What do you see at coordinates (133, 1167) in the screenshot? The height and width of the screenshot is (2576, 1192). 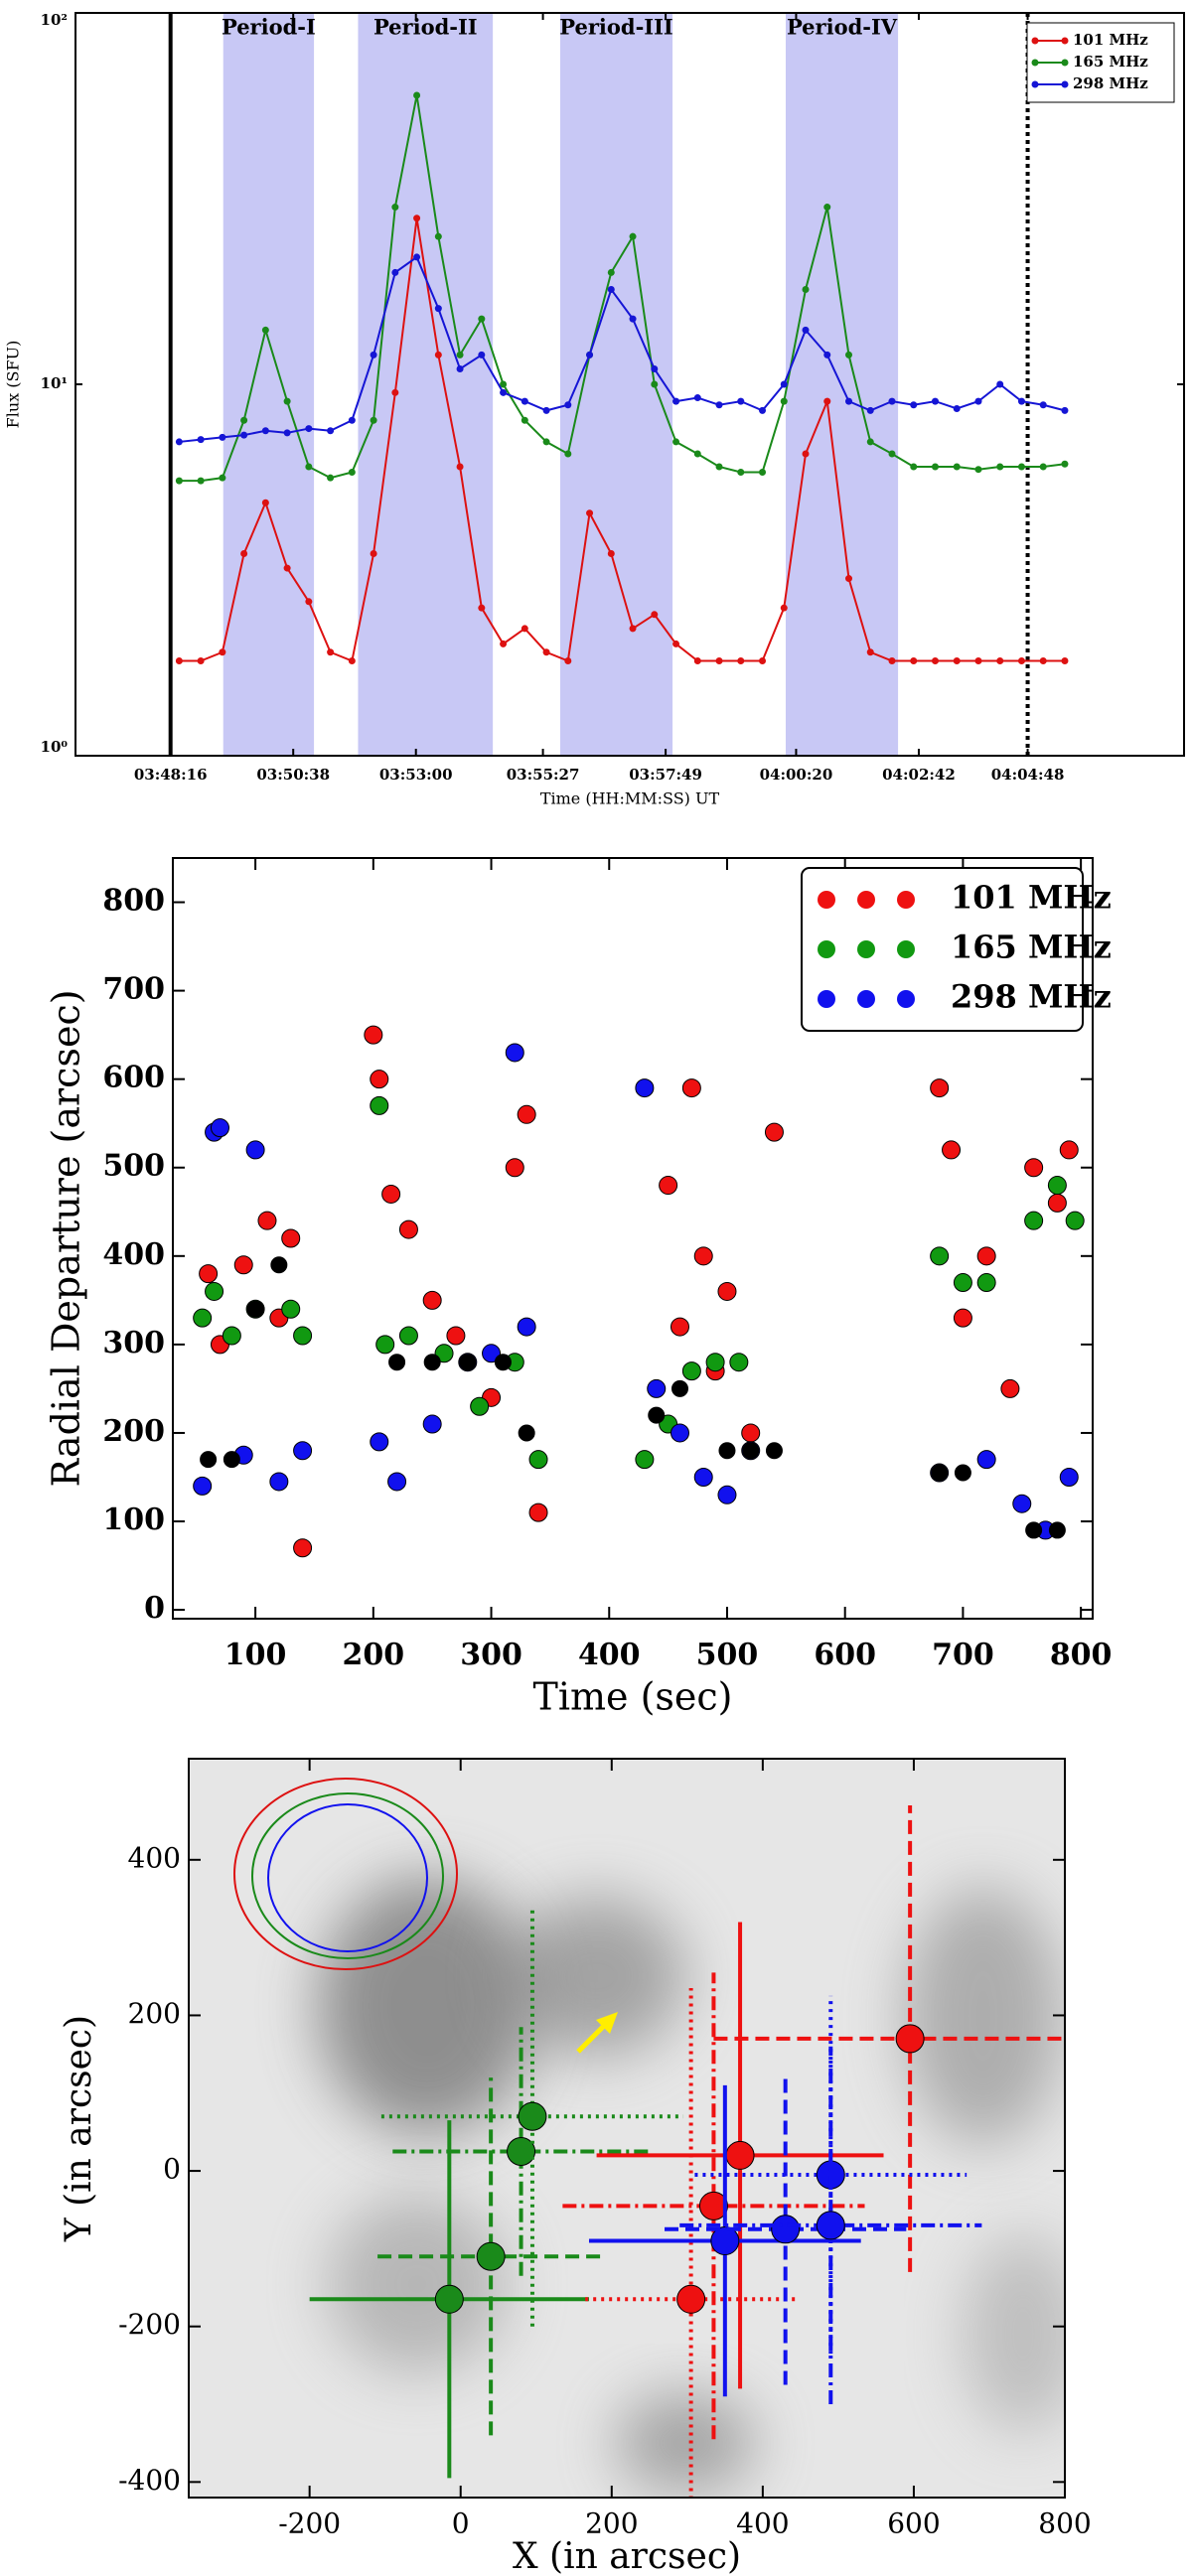 I see `y-tick-label: 500` at bounding box center [133, 1167].